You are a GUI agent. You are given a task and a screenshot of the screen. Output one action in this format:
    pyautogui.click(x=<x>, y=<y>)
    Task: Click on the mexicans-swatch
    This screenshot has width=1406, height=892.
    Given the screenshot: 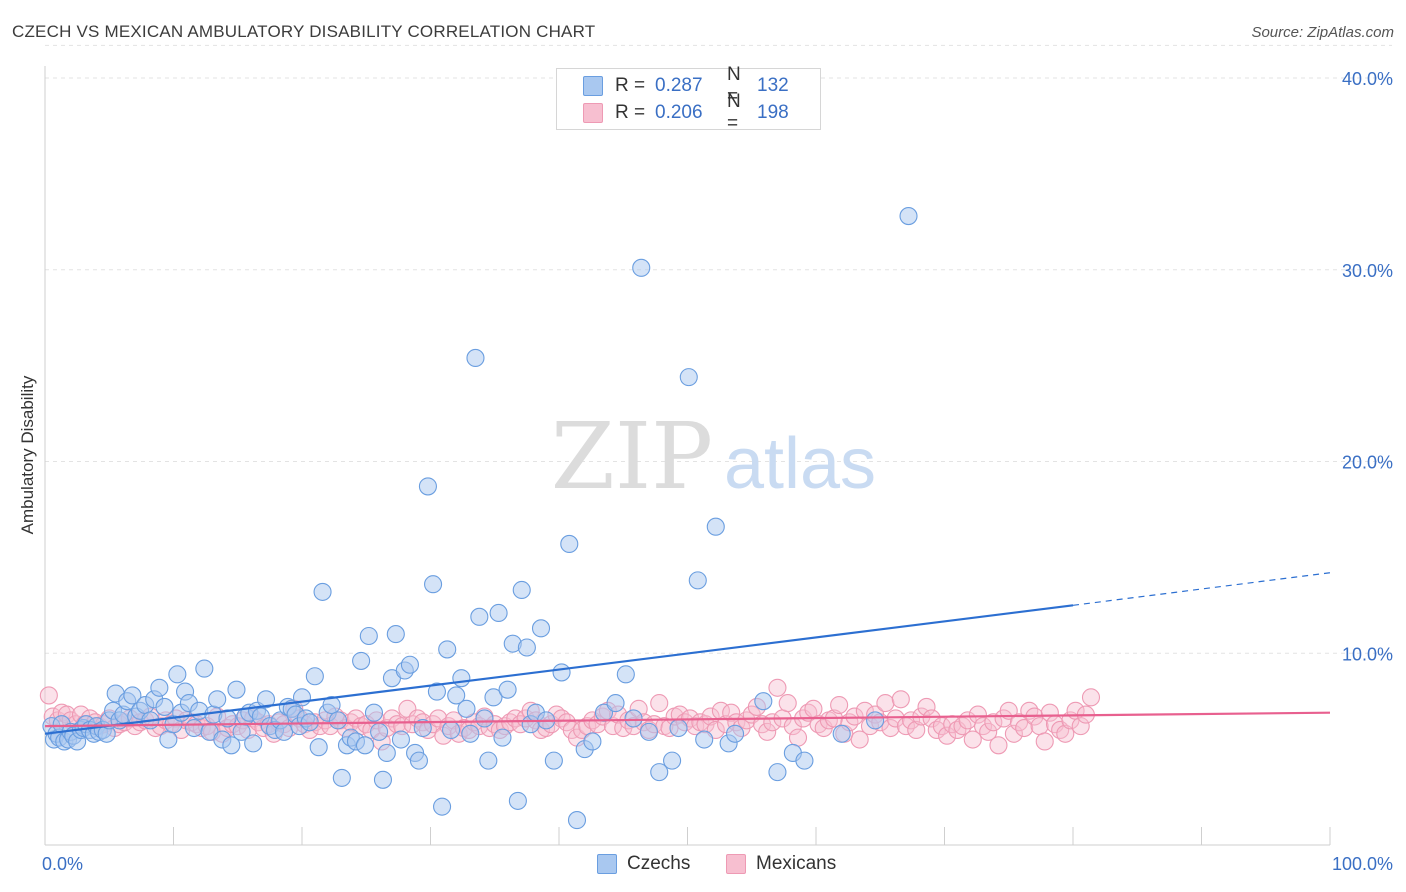 What is the action you would take?
    pyautogui.click(x=593, y=113)
    